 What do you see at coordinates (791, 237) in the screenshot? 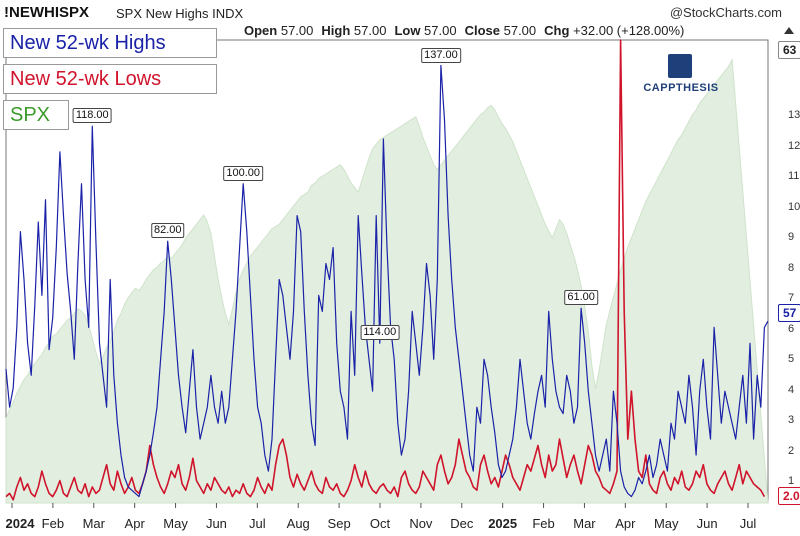
I see `y-tick-label: 9` at bounding box center [791, 237].